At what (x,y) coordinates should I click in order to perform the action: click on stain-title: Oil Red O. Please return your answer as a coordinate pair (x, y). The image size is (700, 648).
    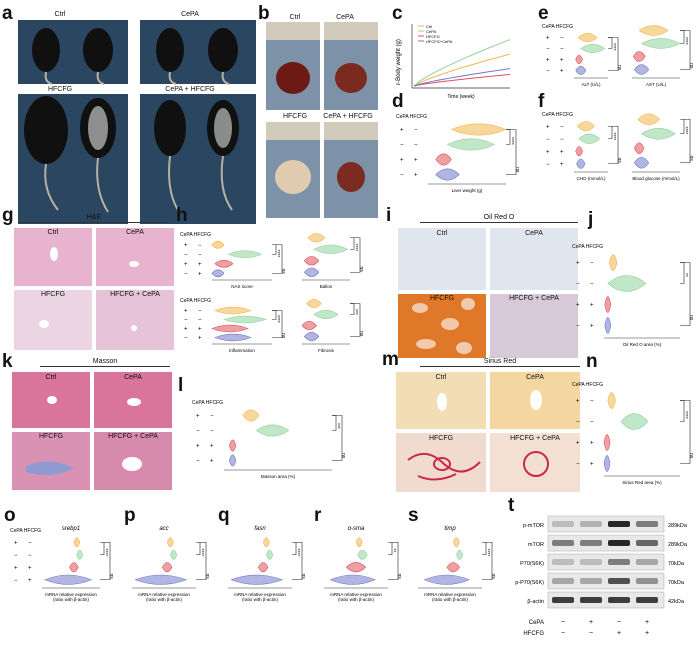
    Looking at the image, I should click on (499, 218).